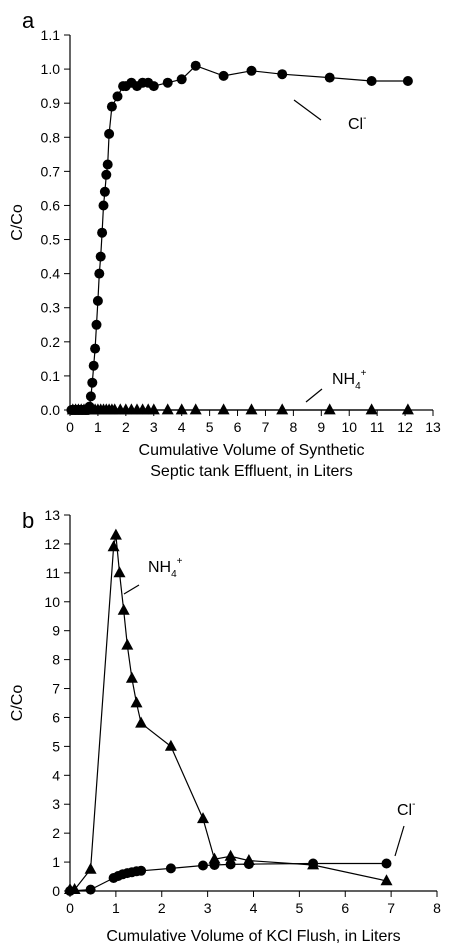 The image size is (460, 948). Describe the element at coordinates (51, 137) in the screenshot. I see `y-tick-label: 0.8` at that location.